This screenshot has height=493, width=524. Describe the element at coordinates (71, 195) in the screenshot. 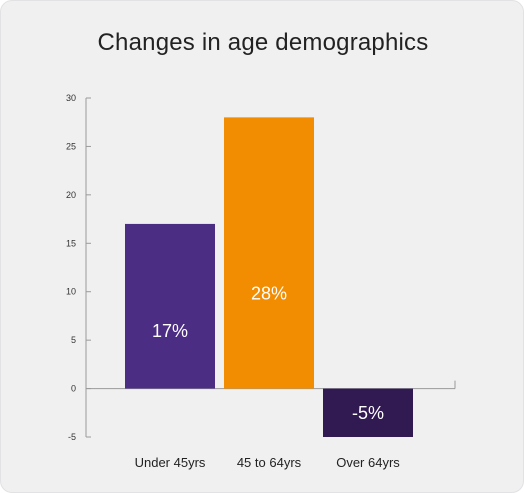

I see `y-tick-label: 20` at that location.